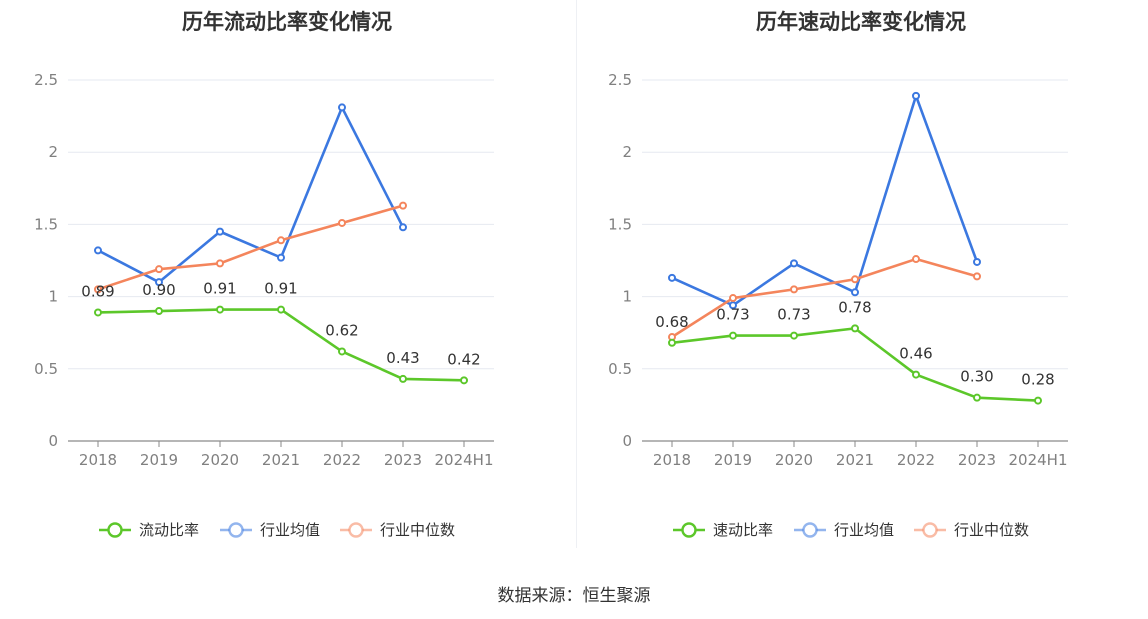  Describe the element at coordinates (463, 359) in the screenshot. I see `data-label: 0.42` at that location.